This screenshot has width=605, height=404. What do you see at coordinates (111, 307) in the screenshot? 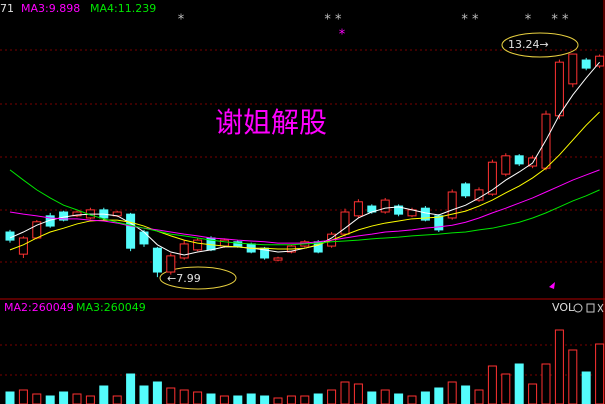
I see `volume-label: MA3:260049` at bounding box center [111, 307].